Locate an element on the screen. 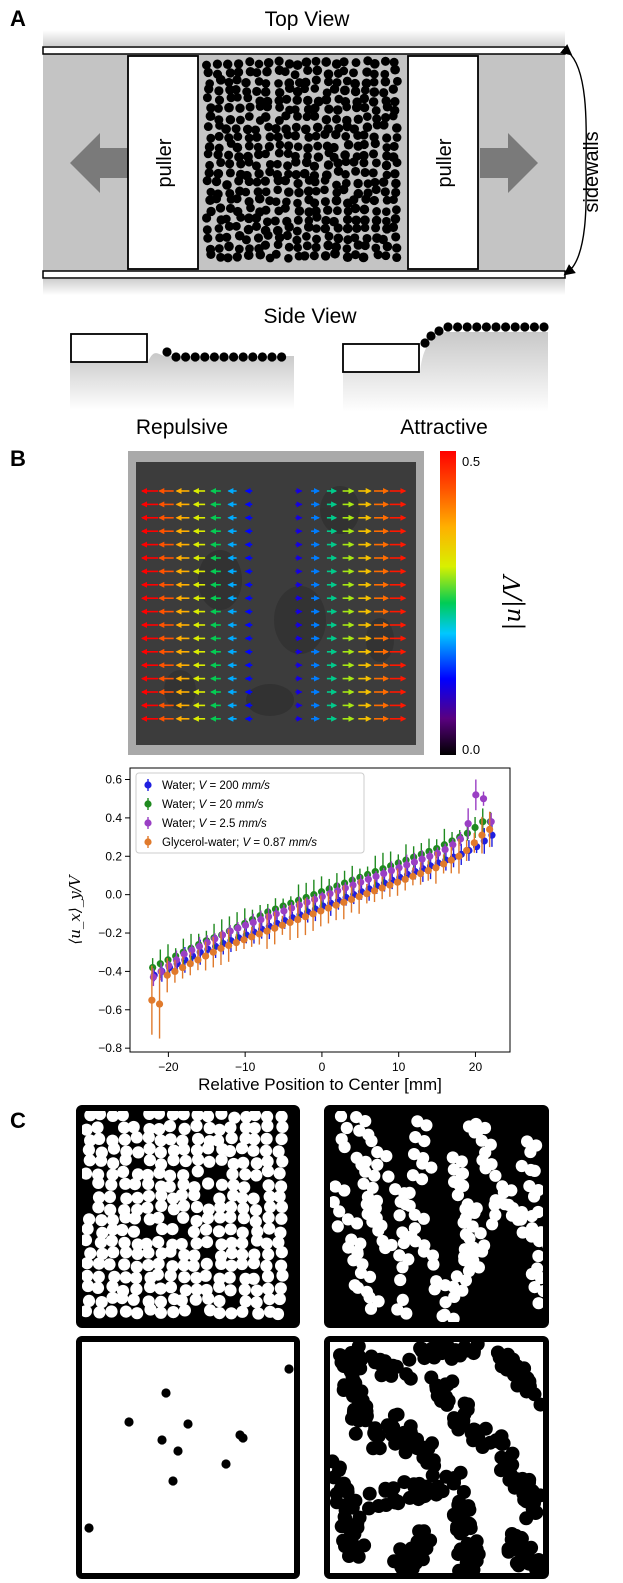  legend-entry: Glycerol-water; V = 0.87 mm/s is located at coordinates (239, 843).